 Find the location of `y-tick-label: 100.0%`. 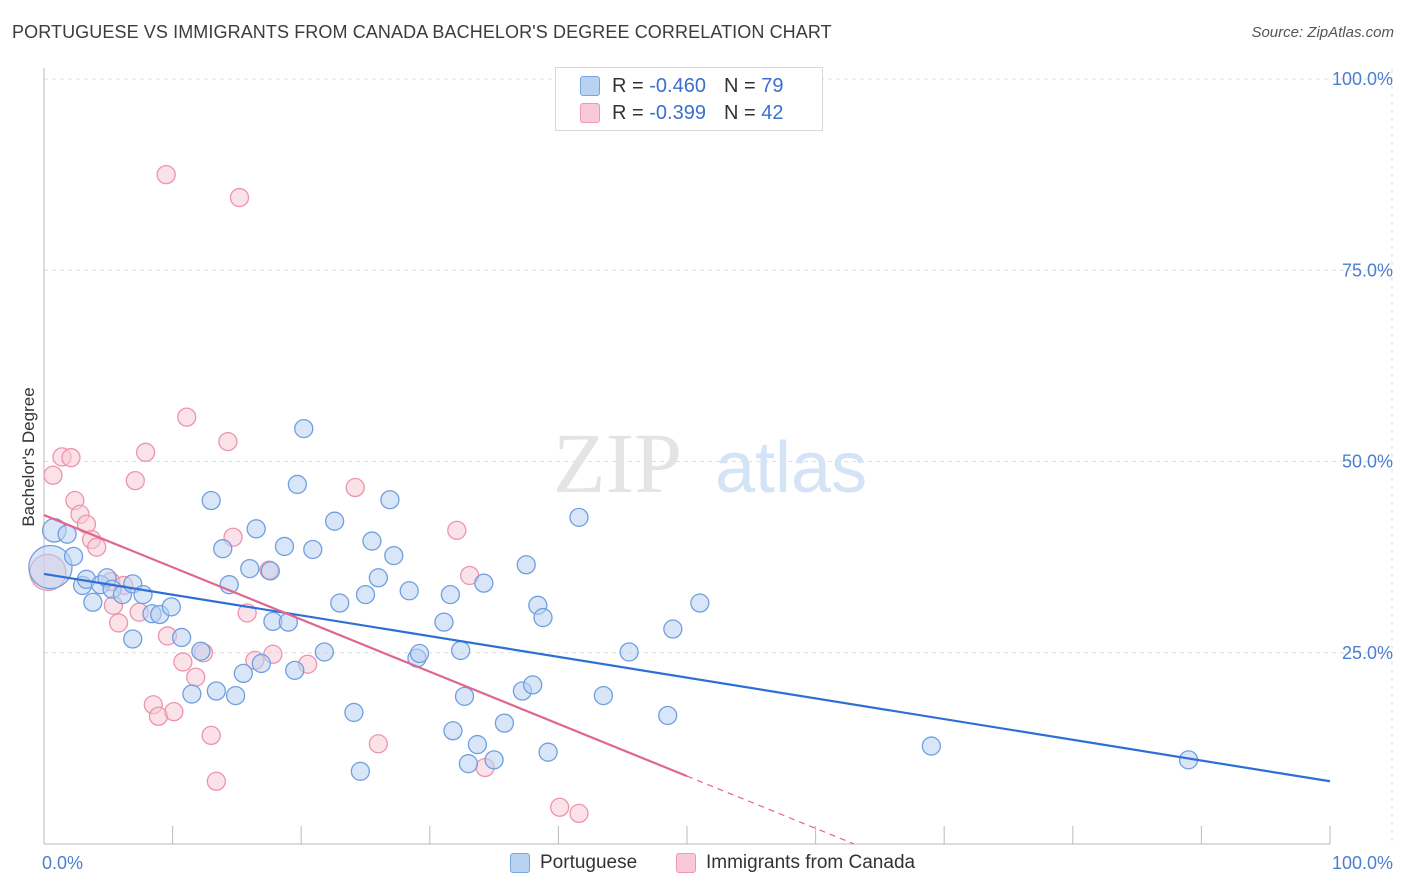

y-tick-label: 100.0% is located at coordinates (1362, 79).